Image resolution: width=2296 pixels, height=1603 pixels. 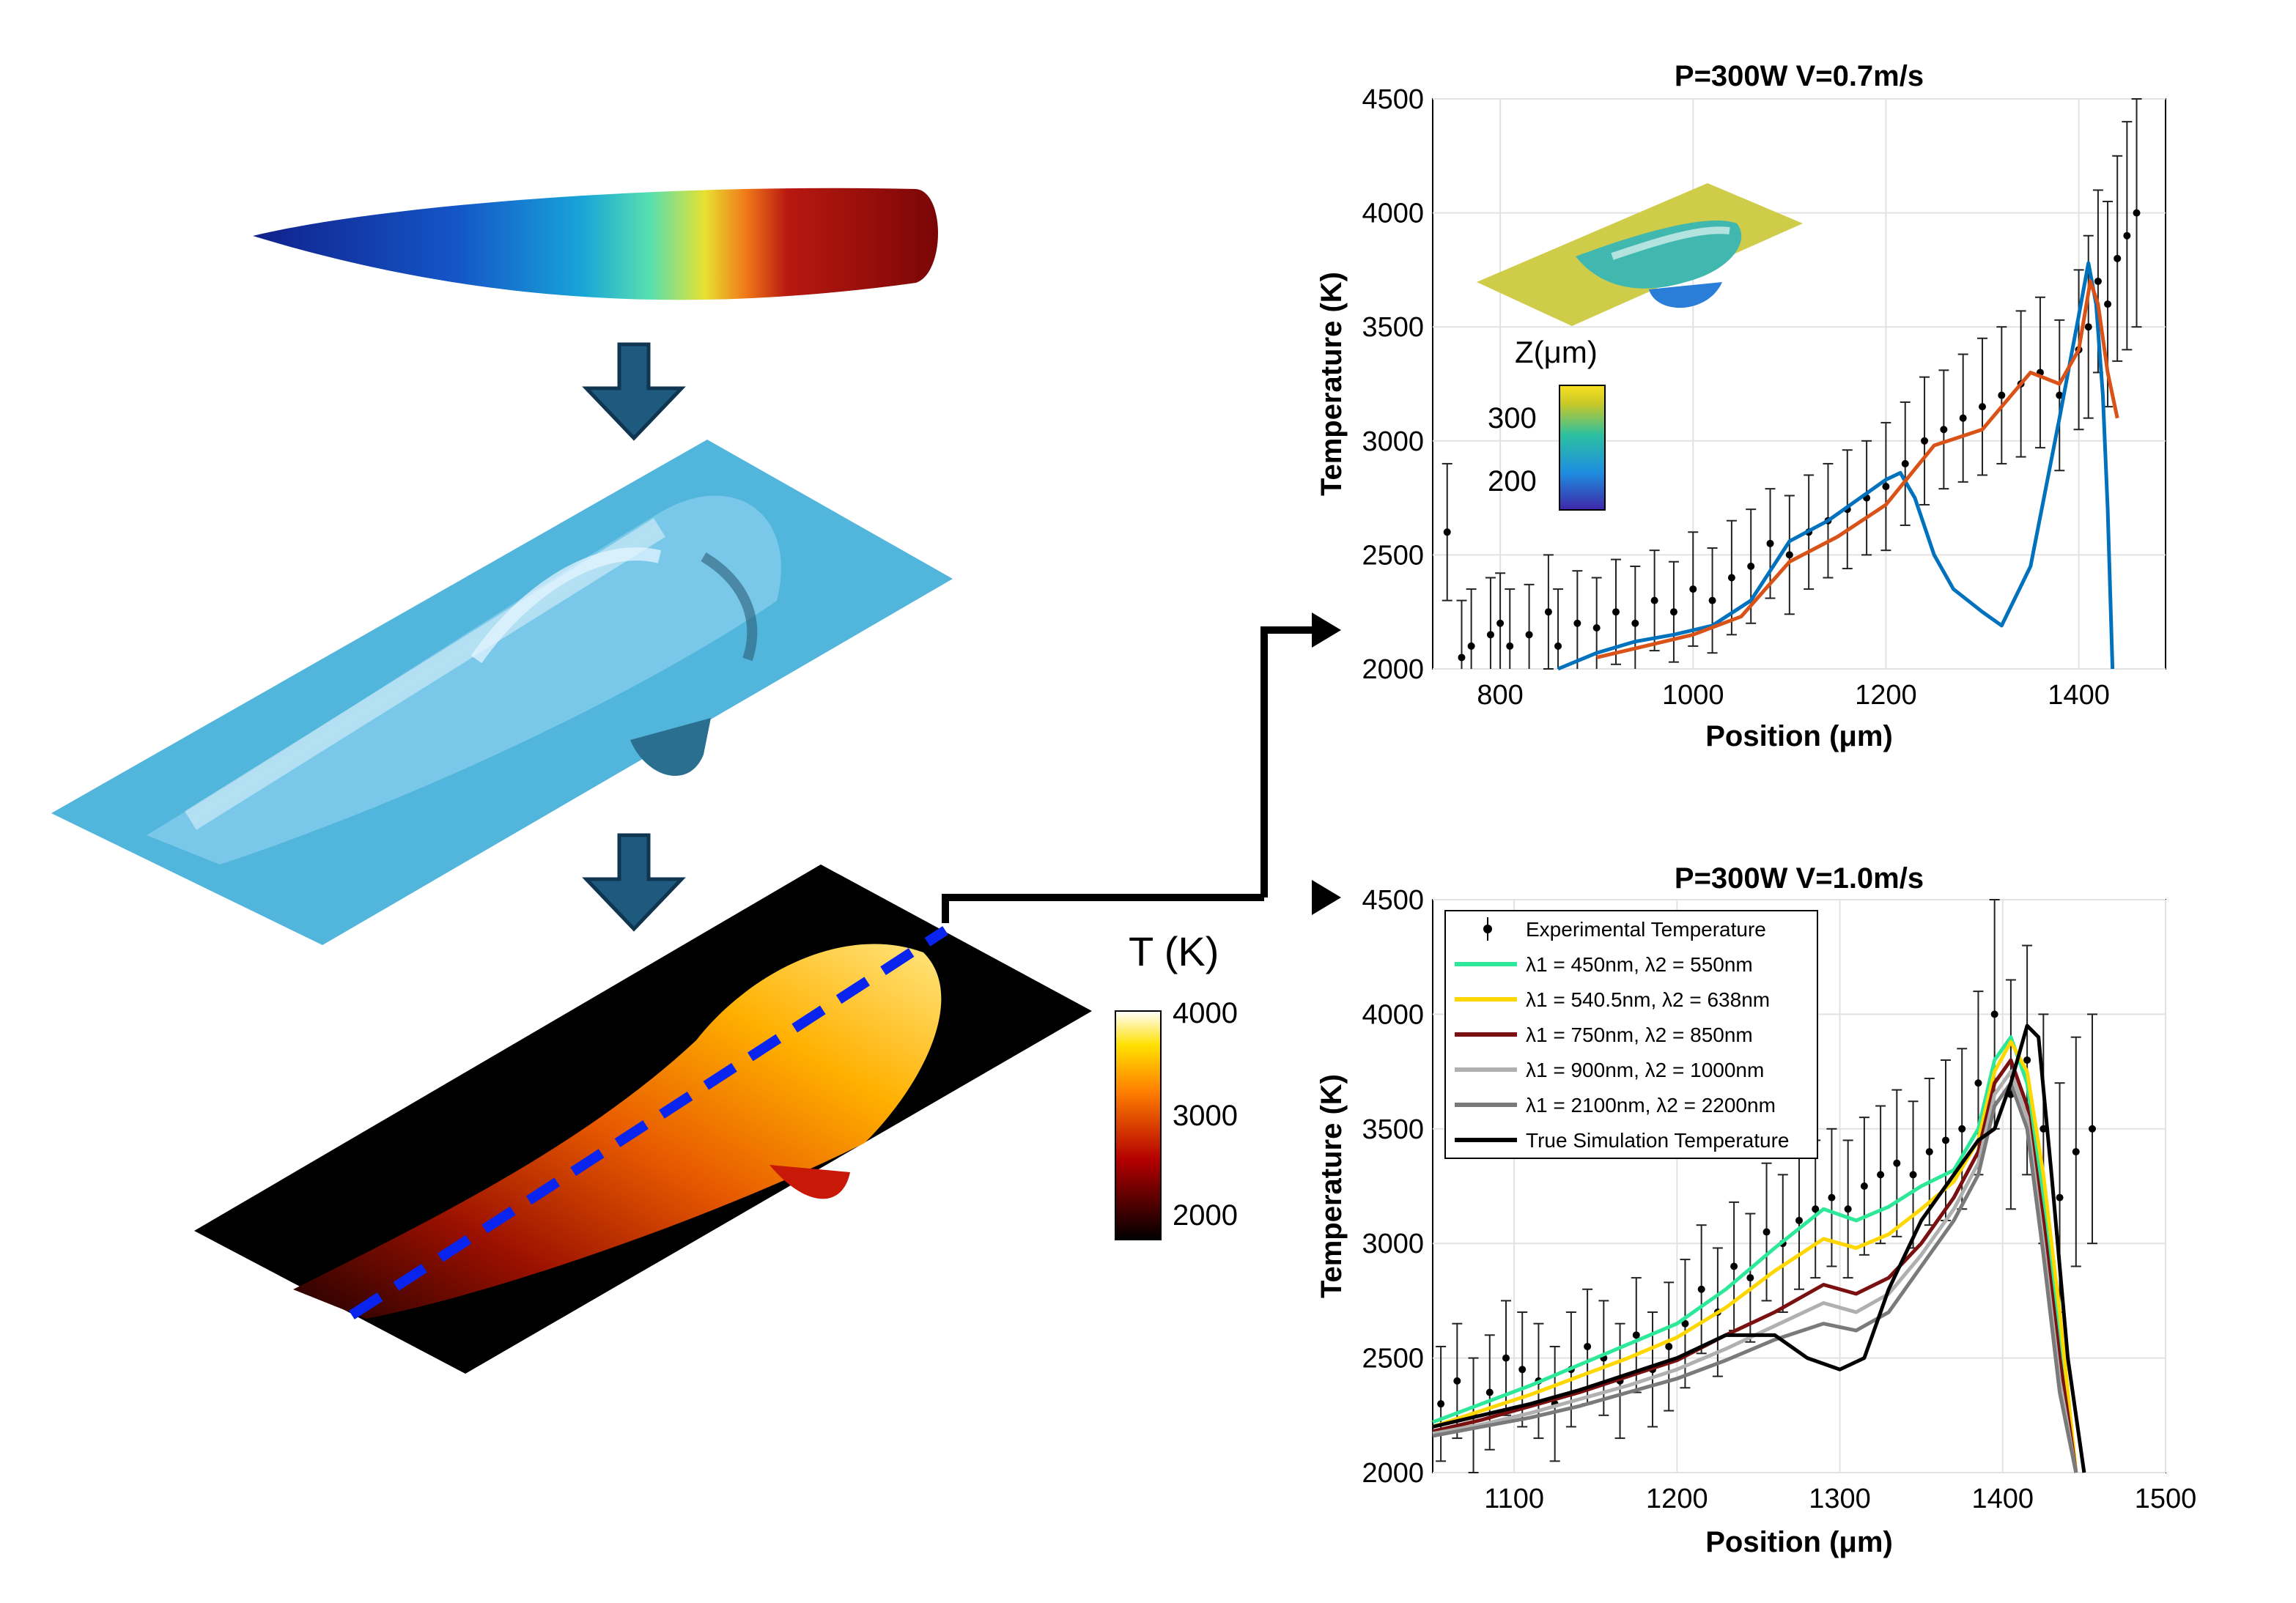 I want to click on chart-title: P=300W V=1.0m/s, so click(x=1799, y=878).